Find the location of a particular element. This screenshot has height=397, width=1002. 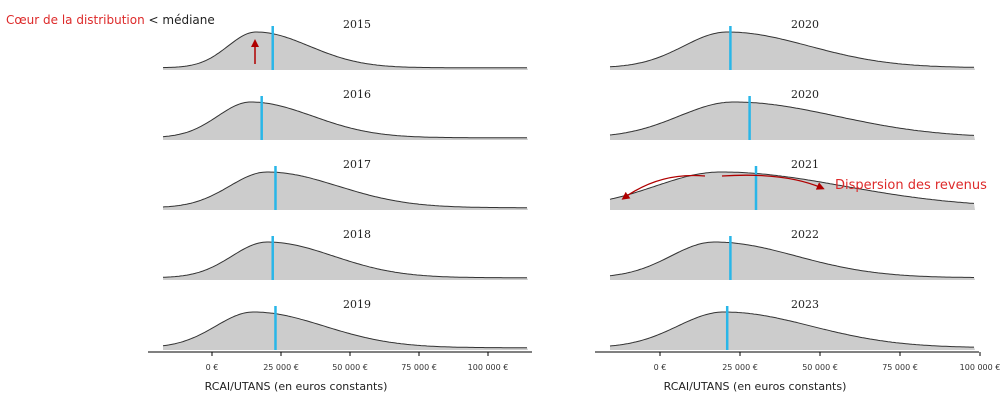

year-label: 2017 is located at coordinates (357, 164).